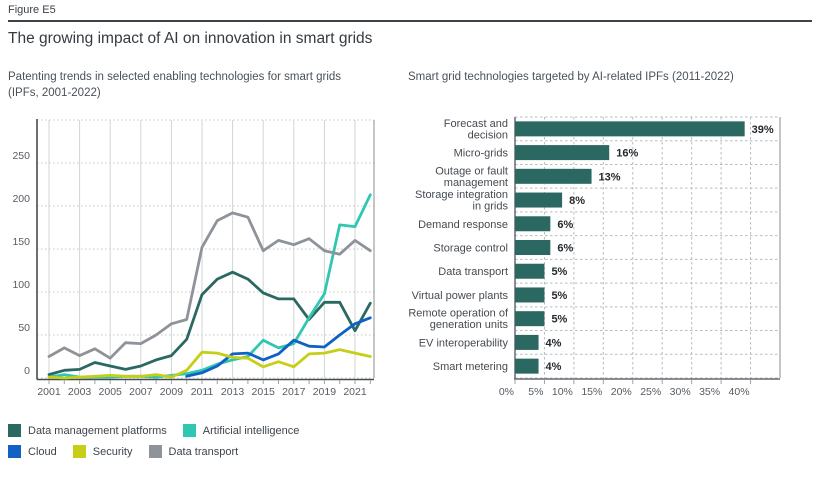 This screenshot has height=483, width=820. What do you see at coordinates (530, 271) in the screenshot?
I see `bar-data-transport` at bounding box center [530, 271].